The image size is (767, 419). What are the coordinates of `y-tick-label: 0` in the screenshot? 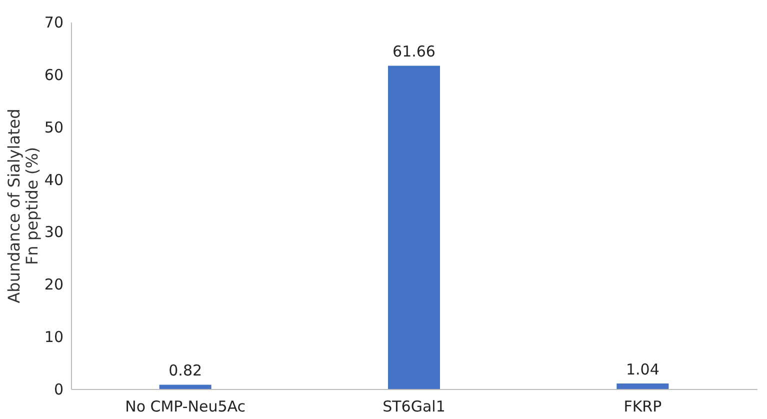 It's located at (59, 389).